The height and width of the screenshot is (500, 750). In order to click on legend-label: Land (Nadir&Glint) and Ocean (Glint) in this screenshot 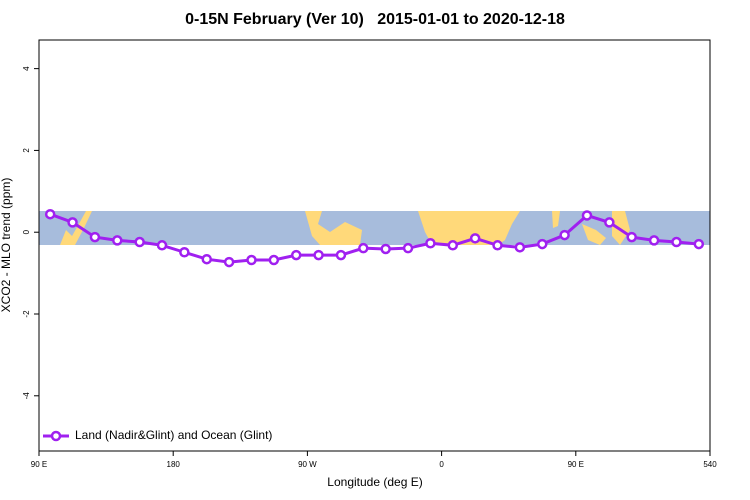, I will do `click(173, 435)`.